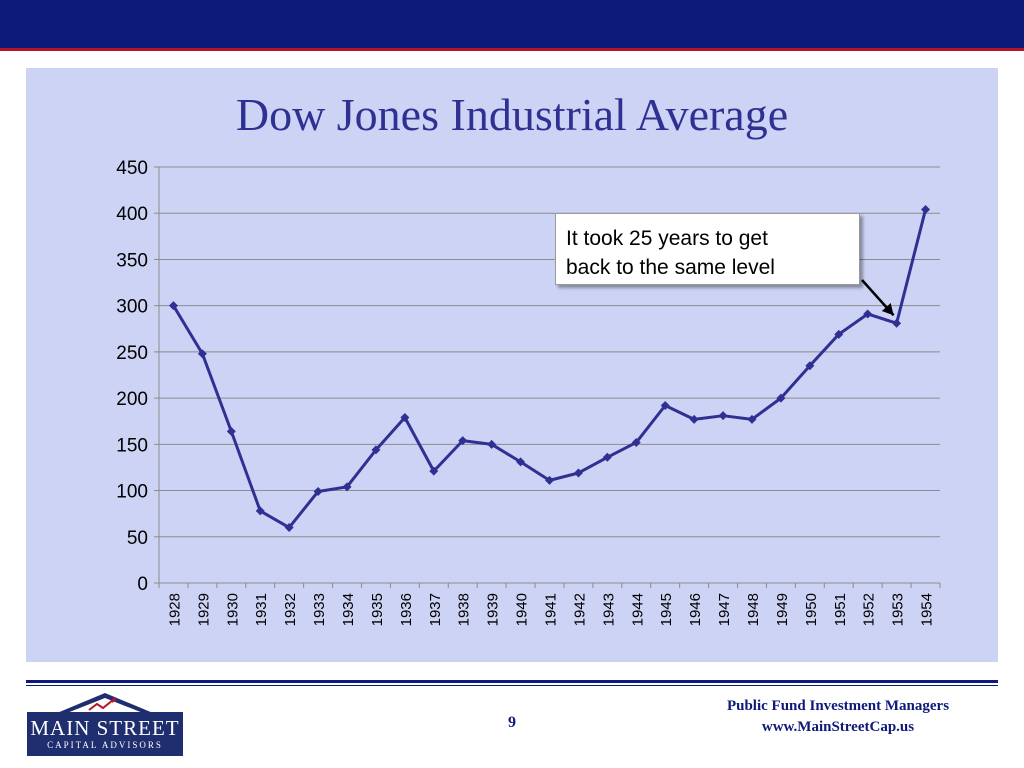 The image size is (1024, 768). What do you see at coordinates (105, 745) in the screenshot?
I see `logo-subtitle: CAPITAL ADVISORS` at bounding box center [105, 745].